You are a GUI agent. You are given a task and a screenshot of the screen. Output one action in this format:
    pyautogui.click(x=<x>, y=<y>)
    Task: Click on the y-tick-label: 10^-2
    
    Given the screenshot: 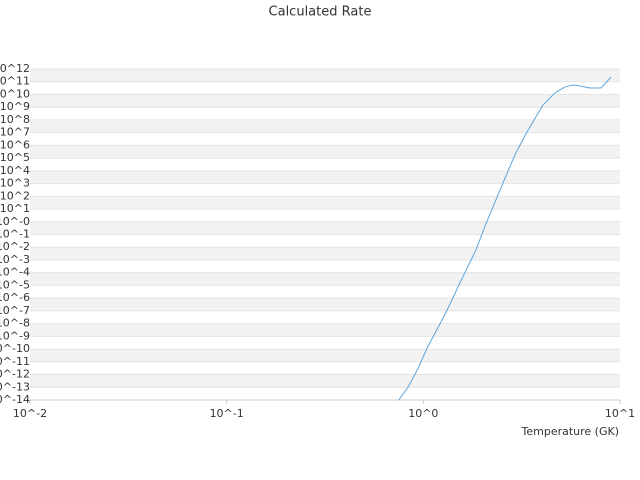 What is the action you would take?
    pyautogui.click(x=15, y=246)
    